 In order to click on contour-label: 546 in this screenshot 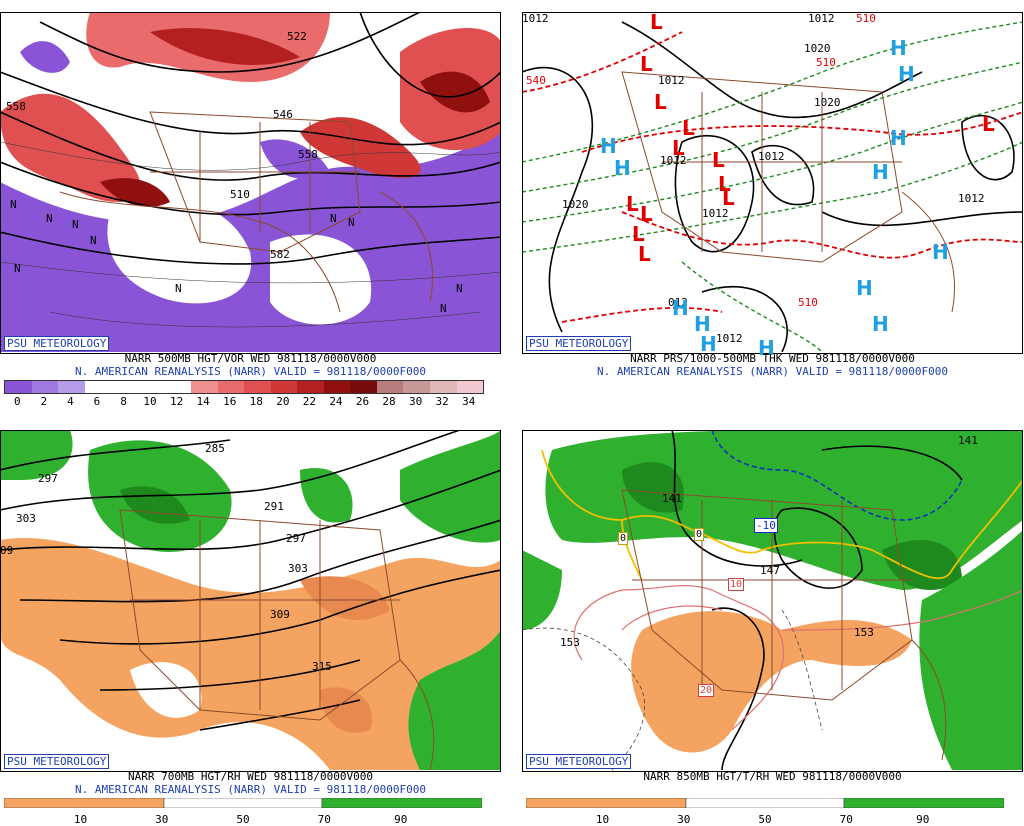, I will do `click(283, 114)`.